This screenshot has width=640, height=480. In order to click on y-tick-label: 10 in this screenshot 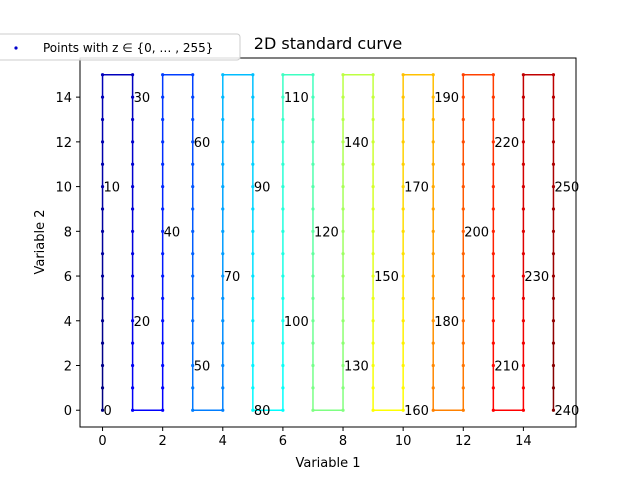, I will do `click(63, 188)`.